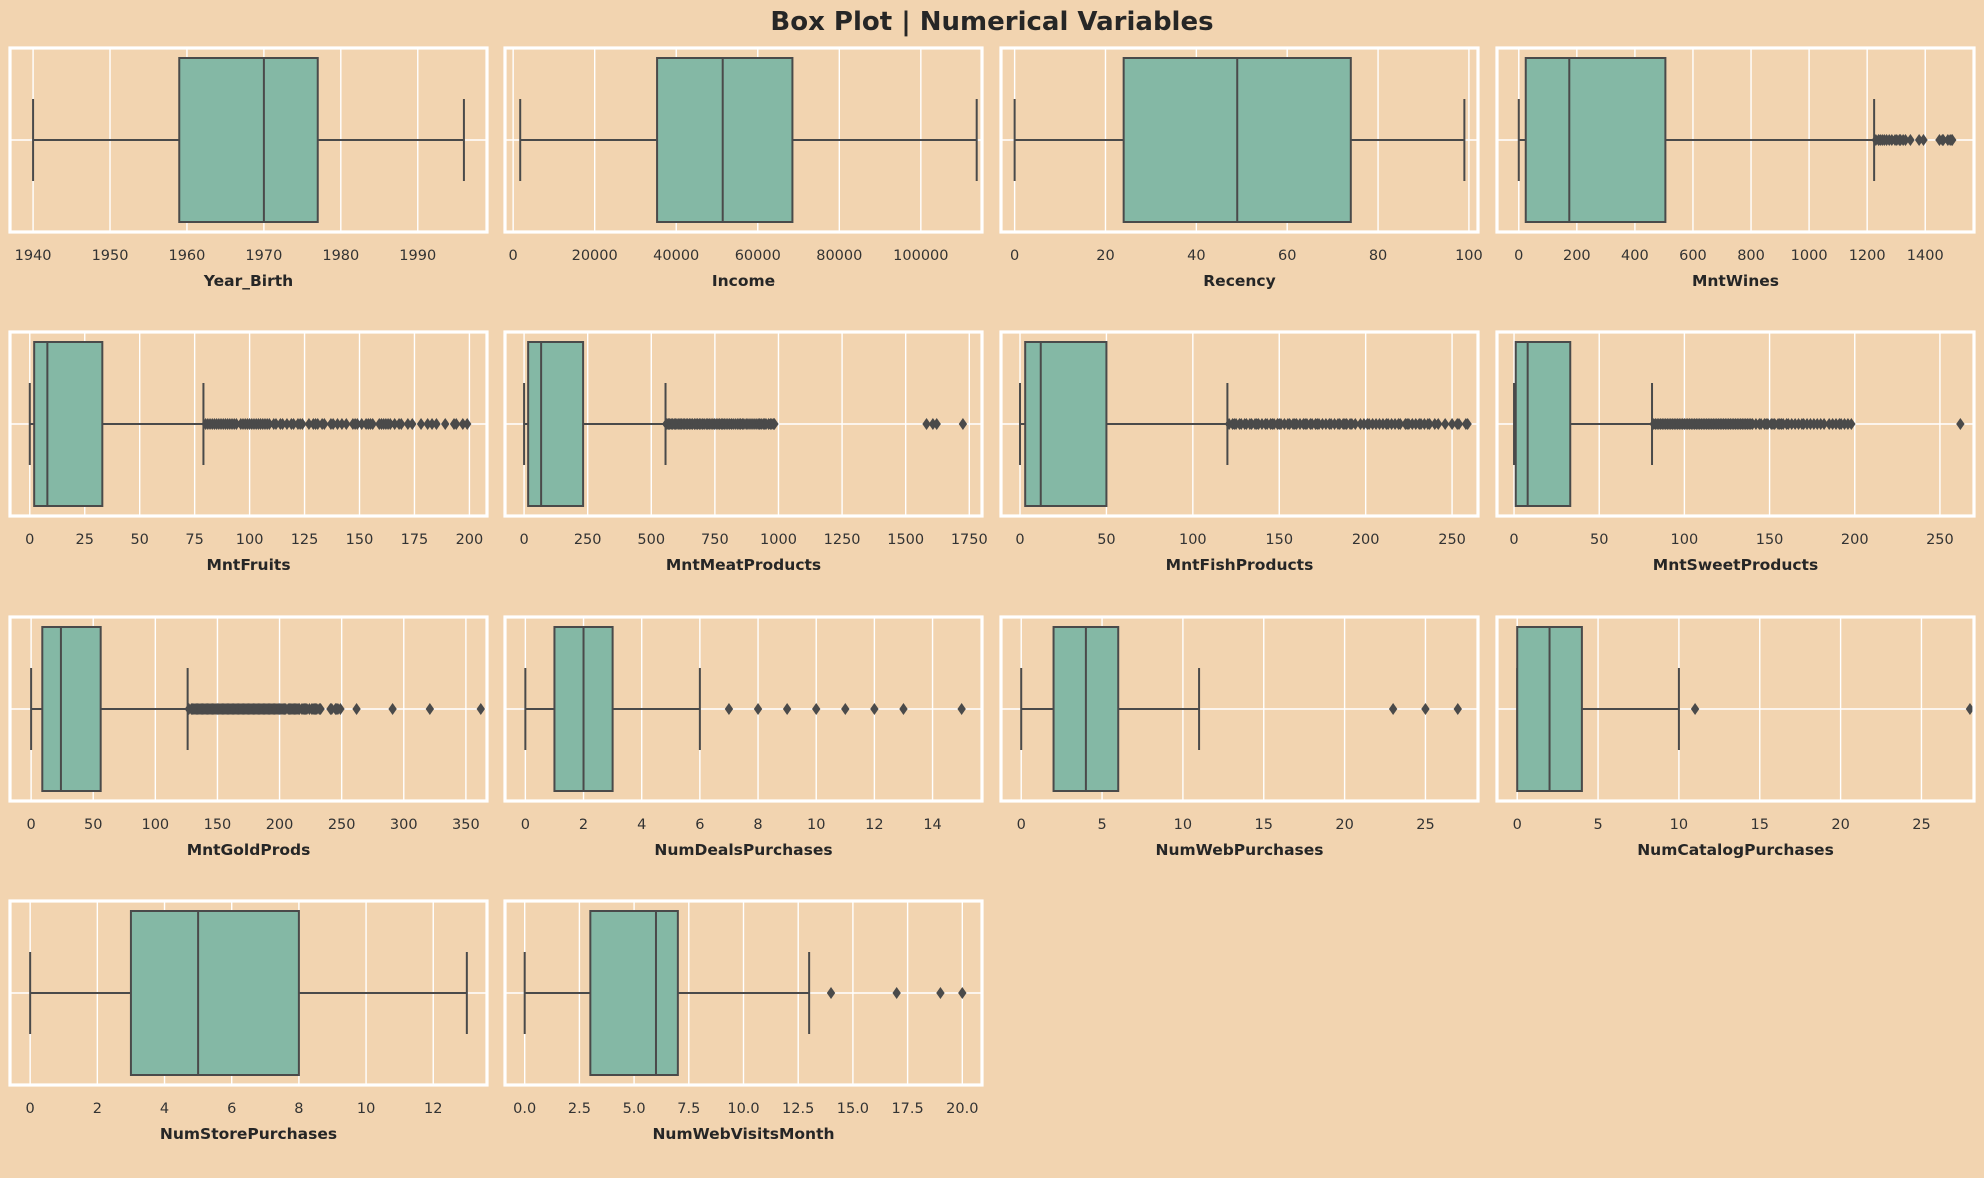 The width and height of the screenshot is (1984, 1178). Describe the element at coordinates (676, 256) in the screenshot. I see `x-tick-label: 40000` at that location.